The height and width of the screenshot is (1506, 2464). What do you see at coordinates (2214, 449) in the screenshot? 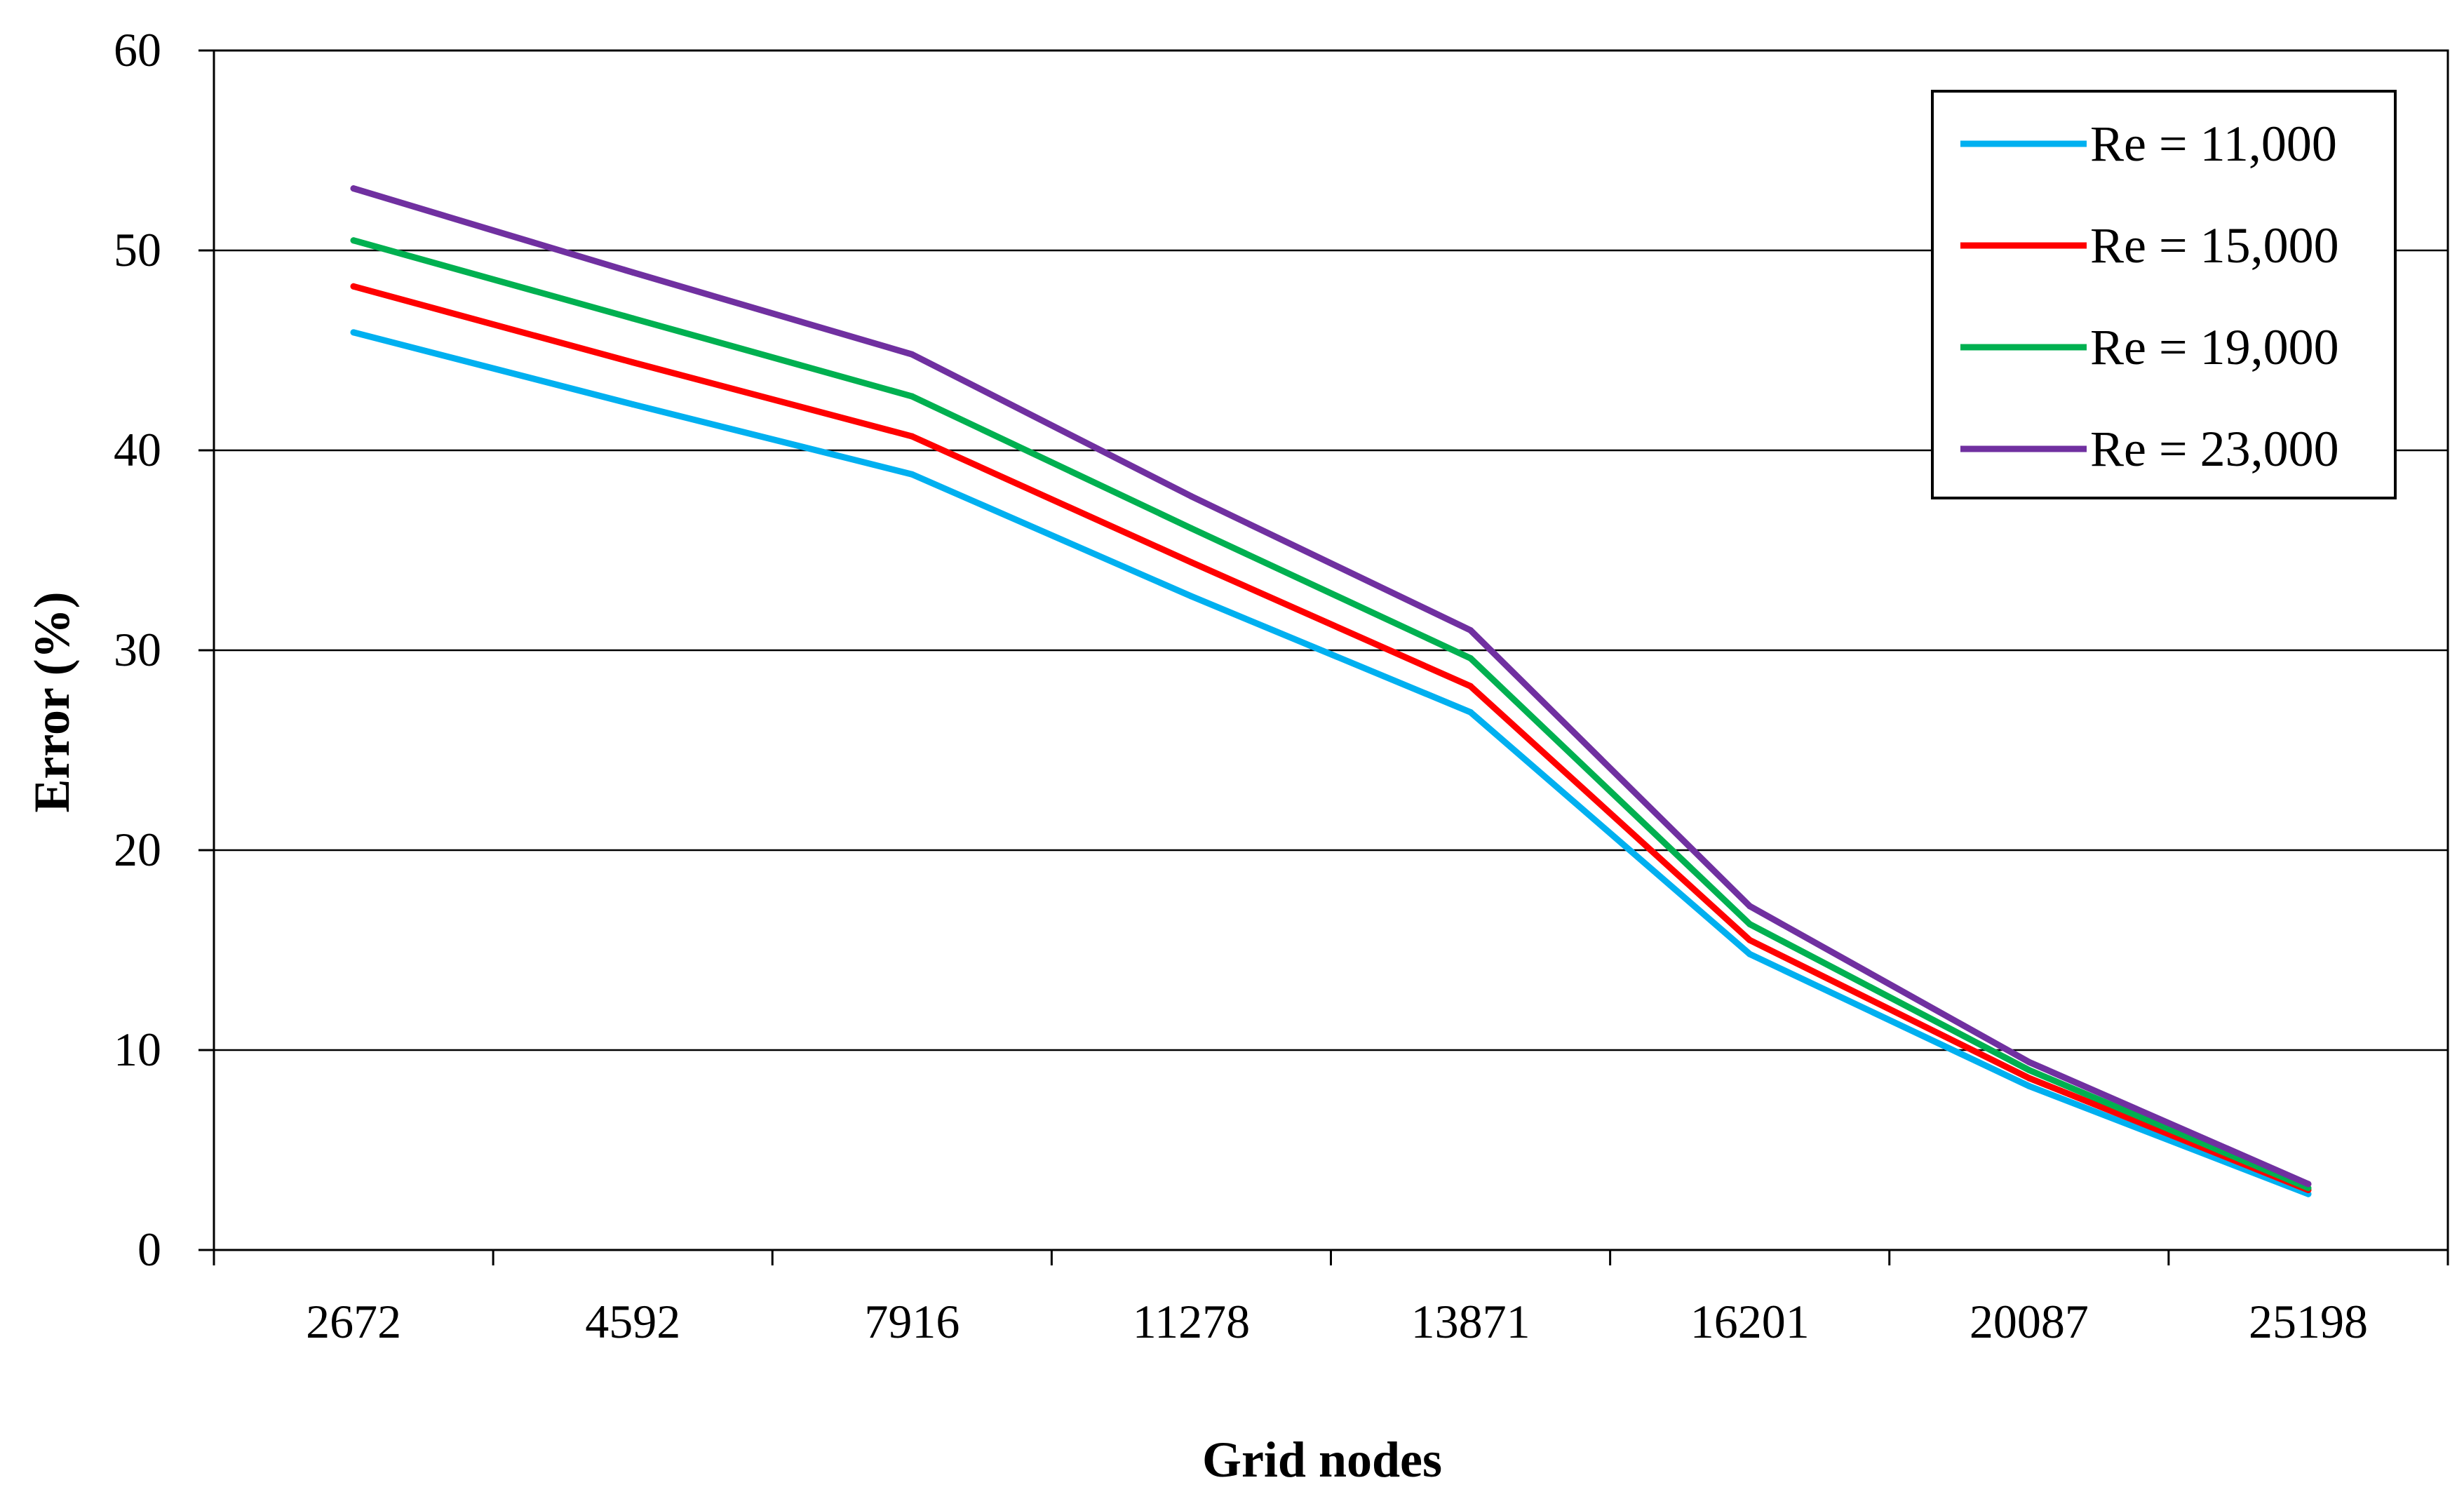
I see `legend-label: Re = 23,000` at bounding box center [2214, 449].